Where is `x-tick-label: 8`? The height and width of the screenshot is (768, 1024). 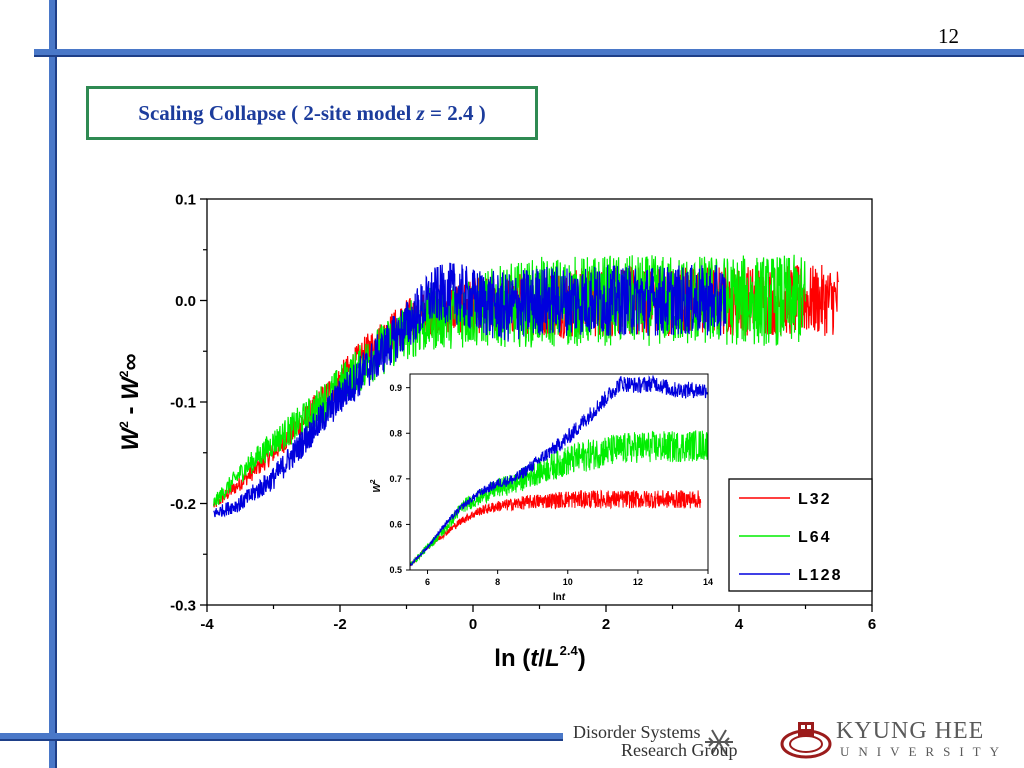 x-tick-label: 8 is located at coordinates (497, 582).